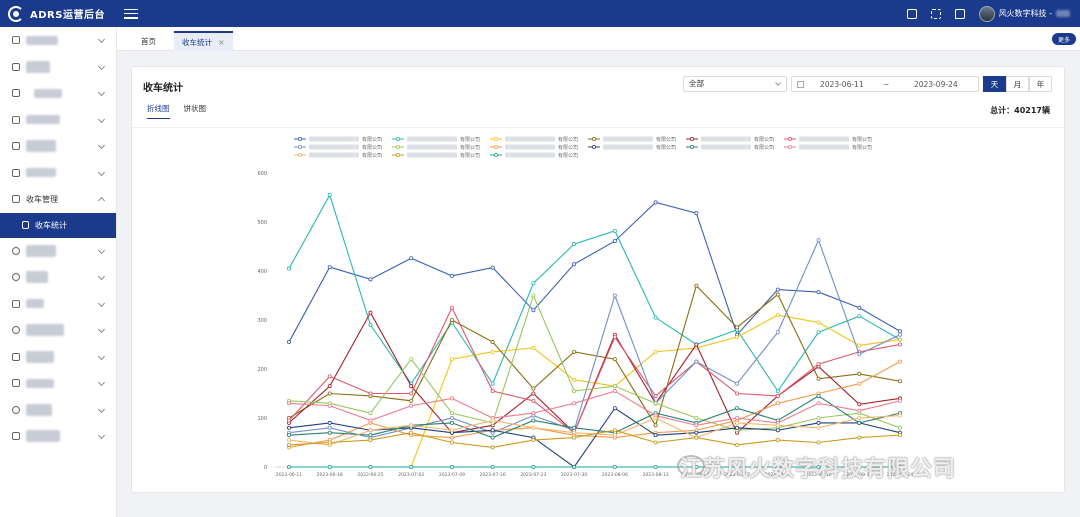 The height and width of the screenshot is (517, 1080). What do you see at coordinates (51, 225) in the screenshot?
I see `sidebar-active-label: 收车统计` at bounding box center [51, 225].